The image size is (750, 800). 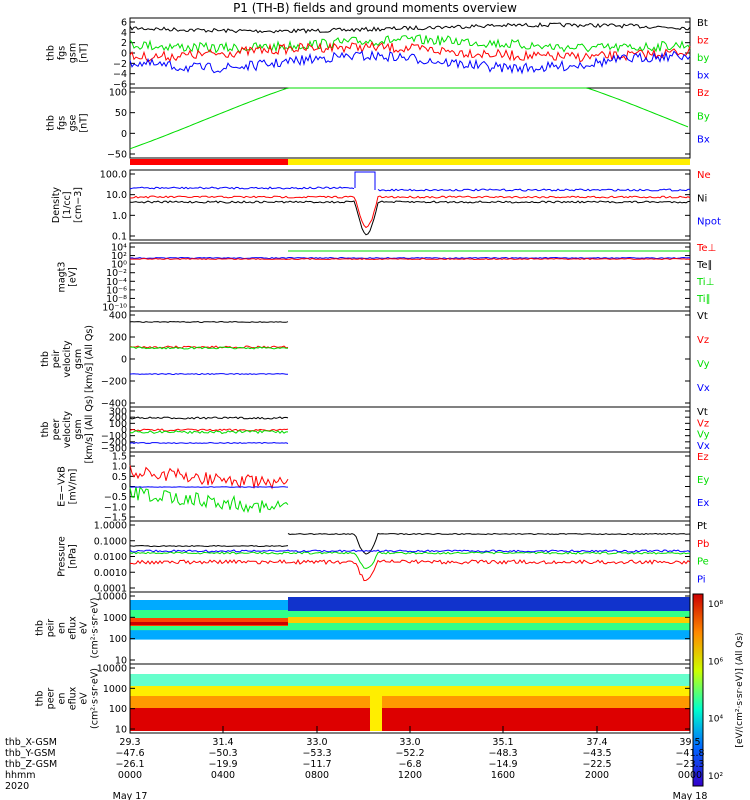 I want to click on x-row-label: hhmm, so click(x=20, y=775).